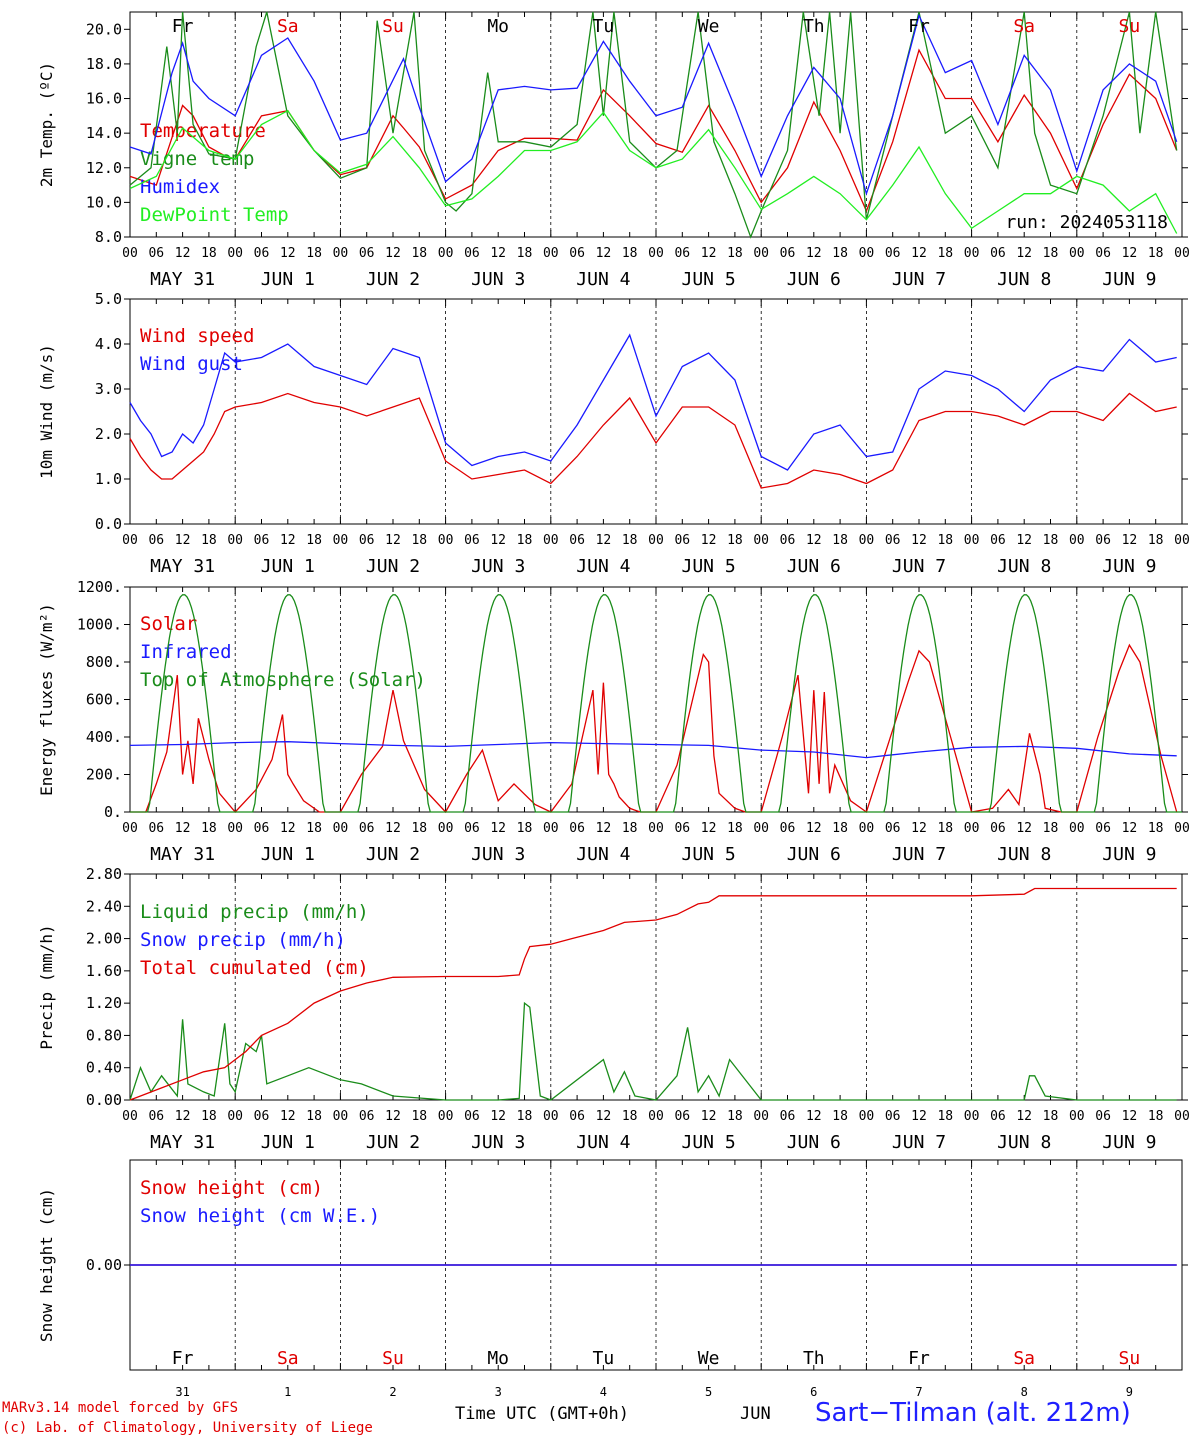 The width and height of the screenshot is (1194, 1440). I want to click on day-number-label: 31, so click(182, 1392).